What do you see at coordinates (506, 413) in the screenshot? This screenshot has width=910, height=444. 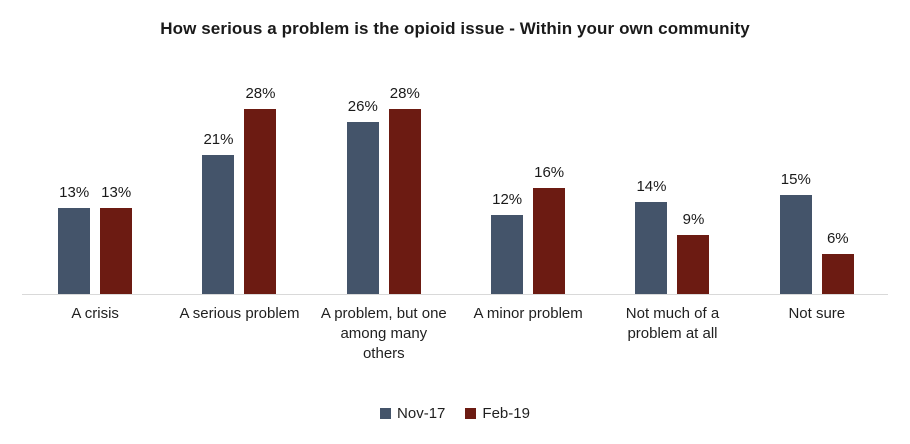 I see `legend-label-feb-19: Feb-19` at bounding box center [506, 413].